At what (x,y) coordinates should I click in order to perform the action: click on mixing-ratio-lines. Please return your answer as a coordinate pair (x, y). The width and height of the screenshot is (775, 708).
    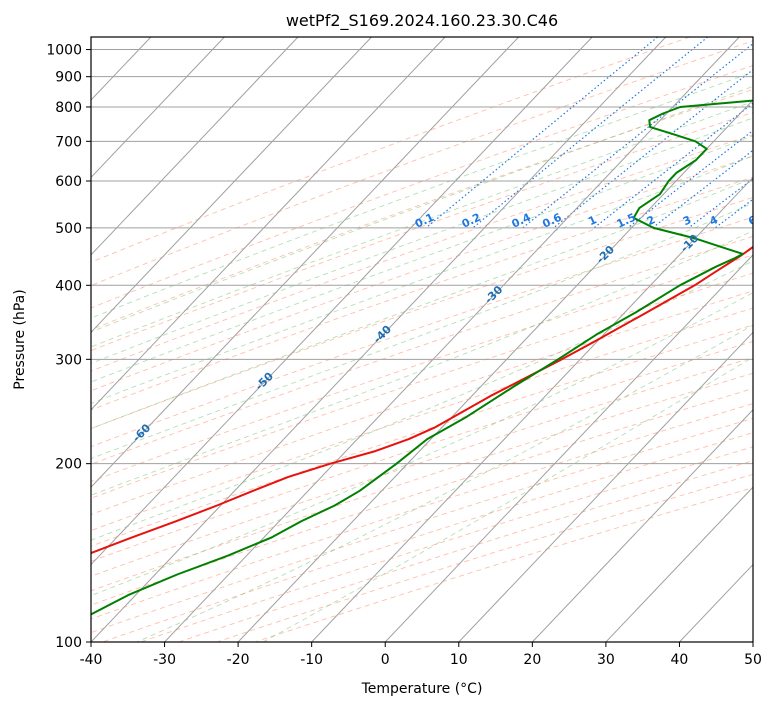
    Looking at the image, I should click on (589, 133).